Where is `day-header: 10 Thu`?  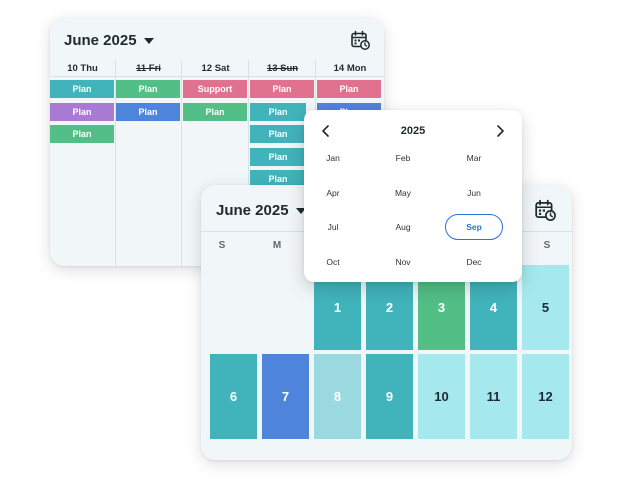 day-header: 10 Thu is located at coordinates (82, 68).